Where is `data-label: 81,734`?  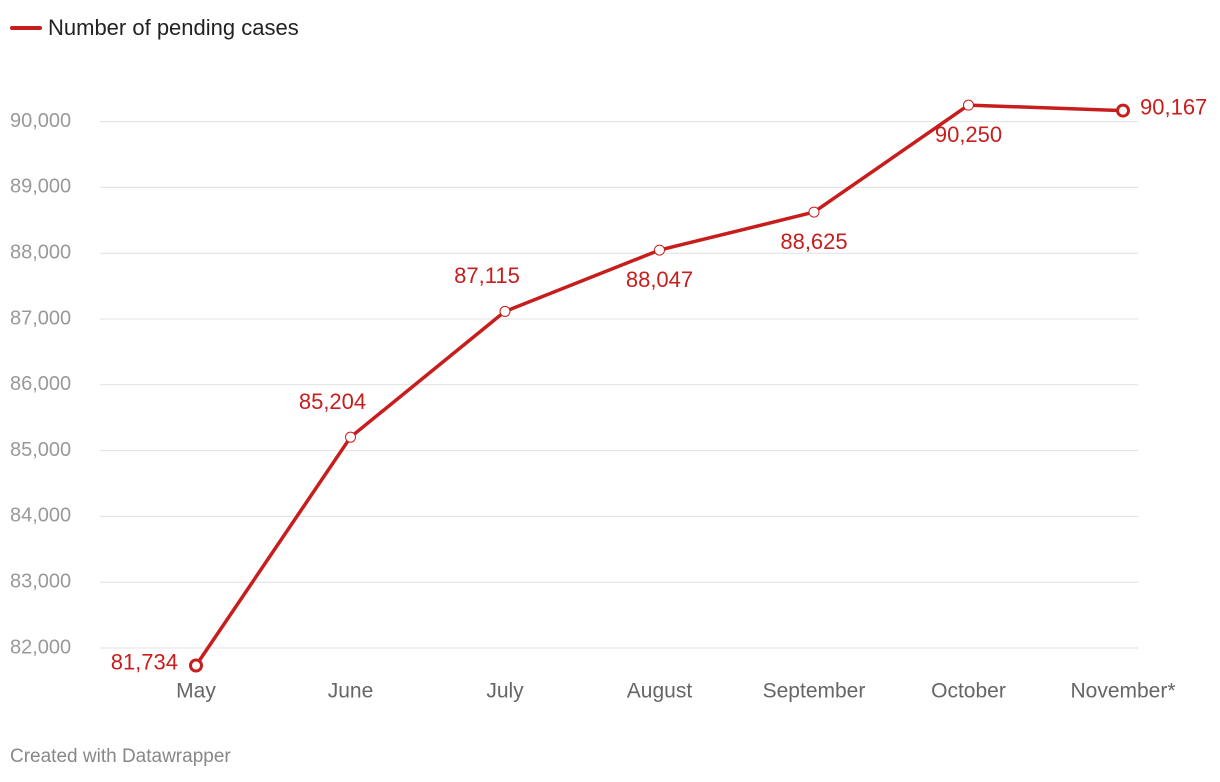
data-label: 81,734 is located at coordinates (144, 661).